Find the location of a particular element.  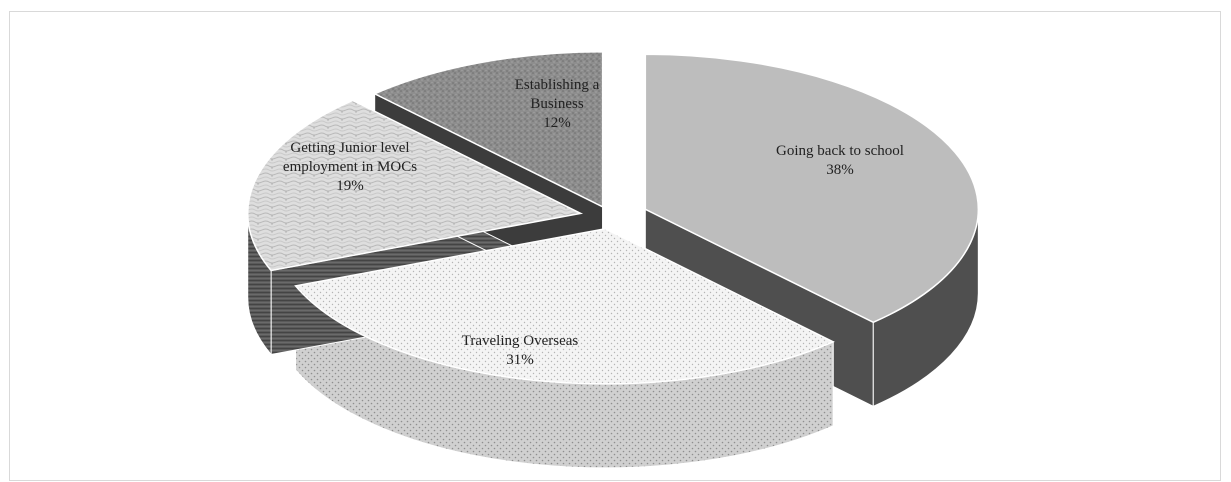

slice-overseas-top is located at coordinates (564, 306).